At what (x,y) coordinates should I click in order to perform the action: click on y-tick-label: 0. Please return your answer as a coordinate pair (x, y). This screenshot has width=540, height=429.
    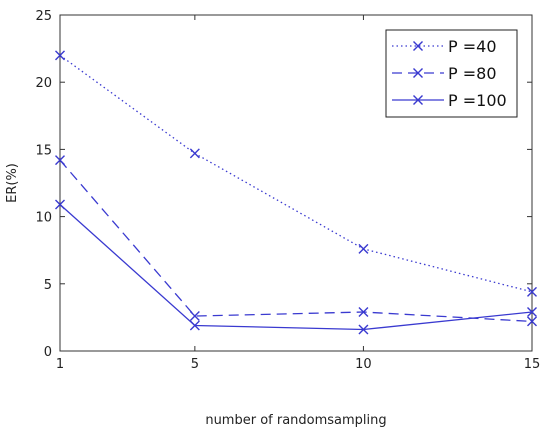
    Looking at the image, I should click on (48, 352).